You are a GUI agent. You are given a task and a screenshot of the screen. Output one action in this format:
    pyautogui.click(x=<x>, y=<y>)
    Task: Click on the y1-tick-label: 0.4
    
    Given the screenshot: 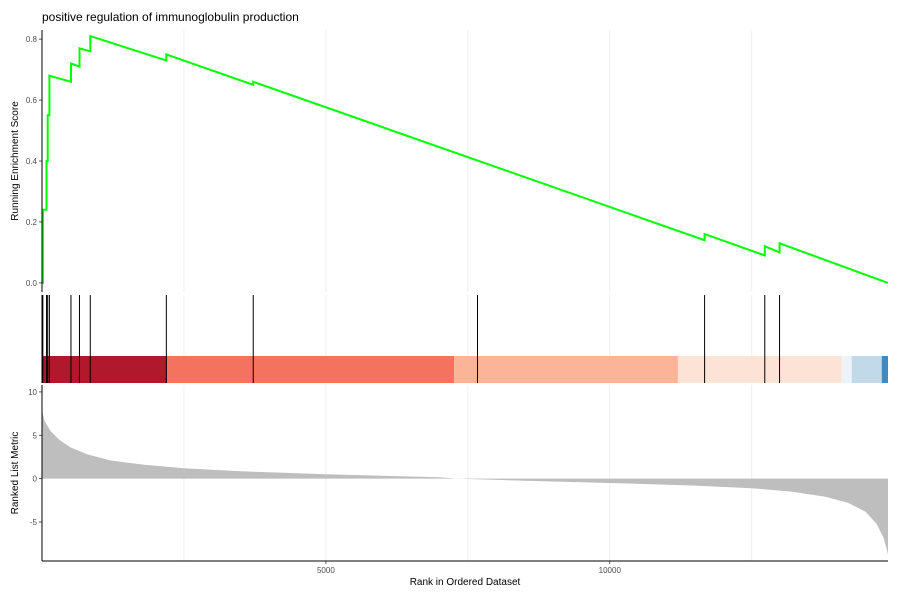 What is the action you would take?
    pyautogui.click(x=32, y=161)
    